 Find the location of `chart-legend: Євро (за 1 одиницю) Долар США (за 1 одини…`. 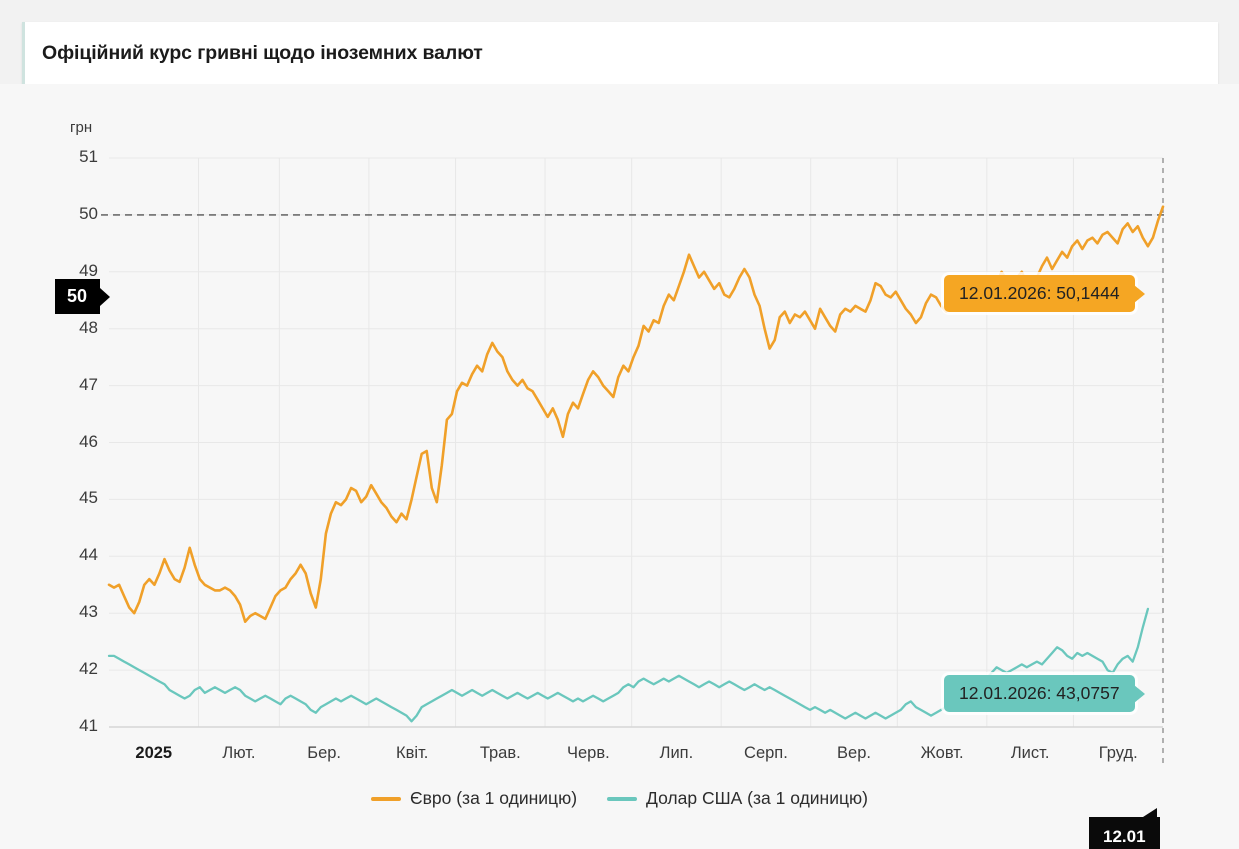

chart-legend: Євро (за 1 одиницю) Долар США (за 1 одини… is located at coordinates (619, 798).